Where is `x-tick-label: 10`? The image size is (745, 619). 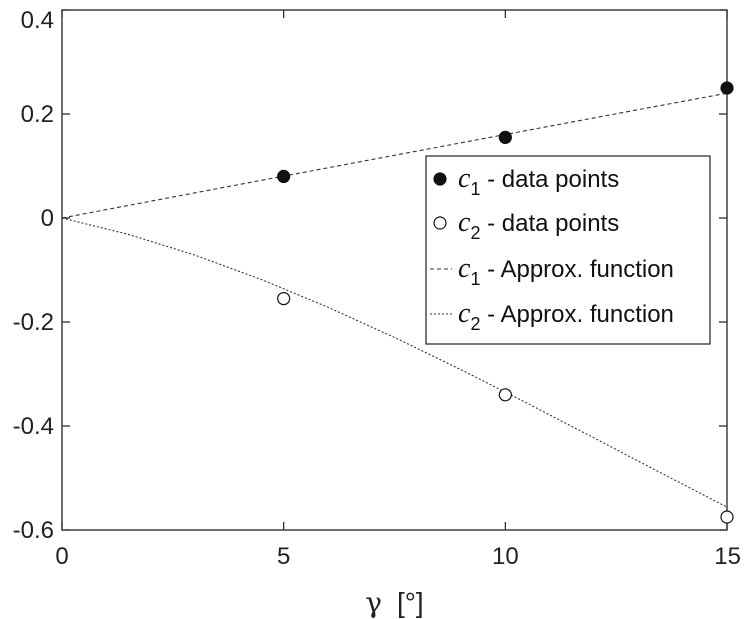 x-tick-label: 10 is located at coordinates (505, 556).